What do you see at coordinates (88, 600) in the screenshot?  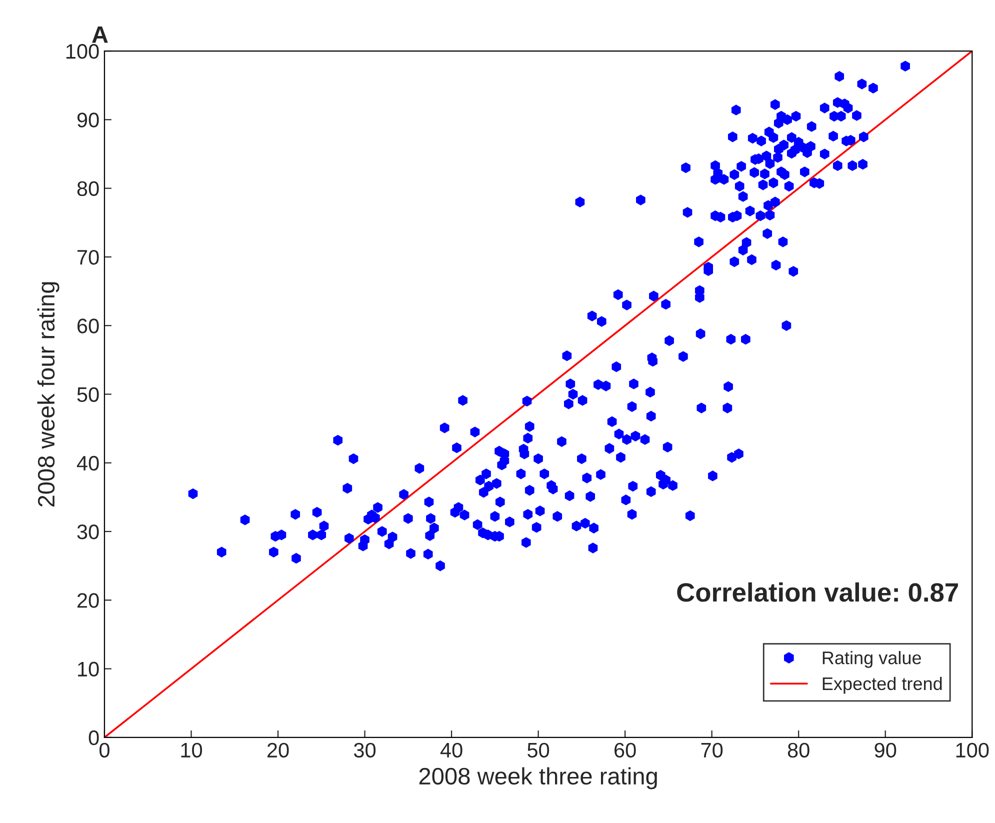 I see `y-tick-label: 20` at bounding box center [88, 600].